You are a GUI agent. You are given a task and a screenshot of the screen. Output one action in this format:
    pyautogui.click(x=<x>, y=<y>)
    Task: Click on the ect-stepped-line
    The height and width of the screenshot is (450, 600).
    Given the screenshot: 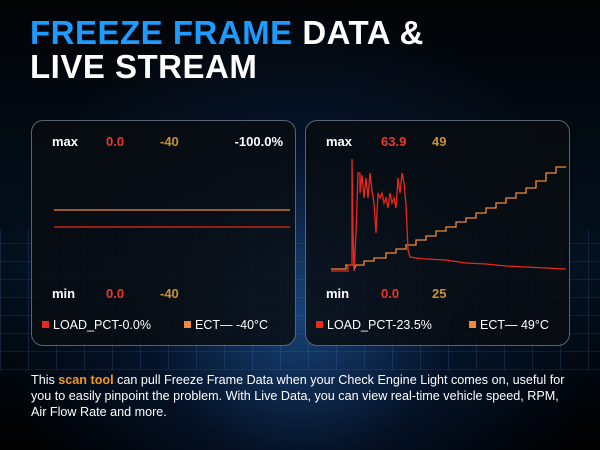 What is the action you would take?
    pyautogui.click(x=448, y=218)
    